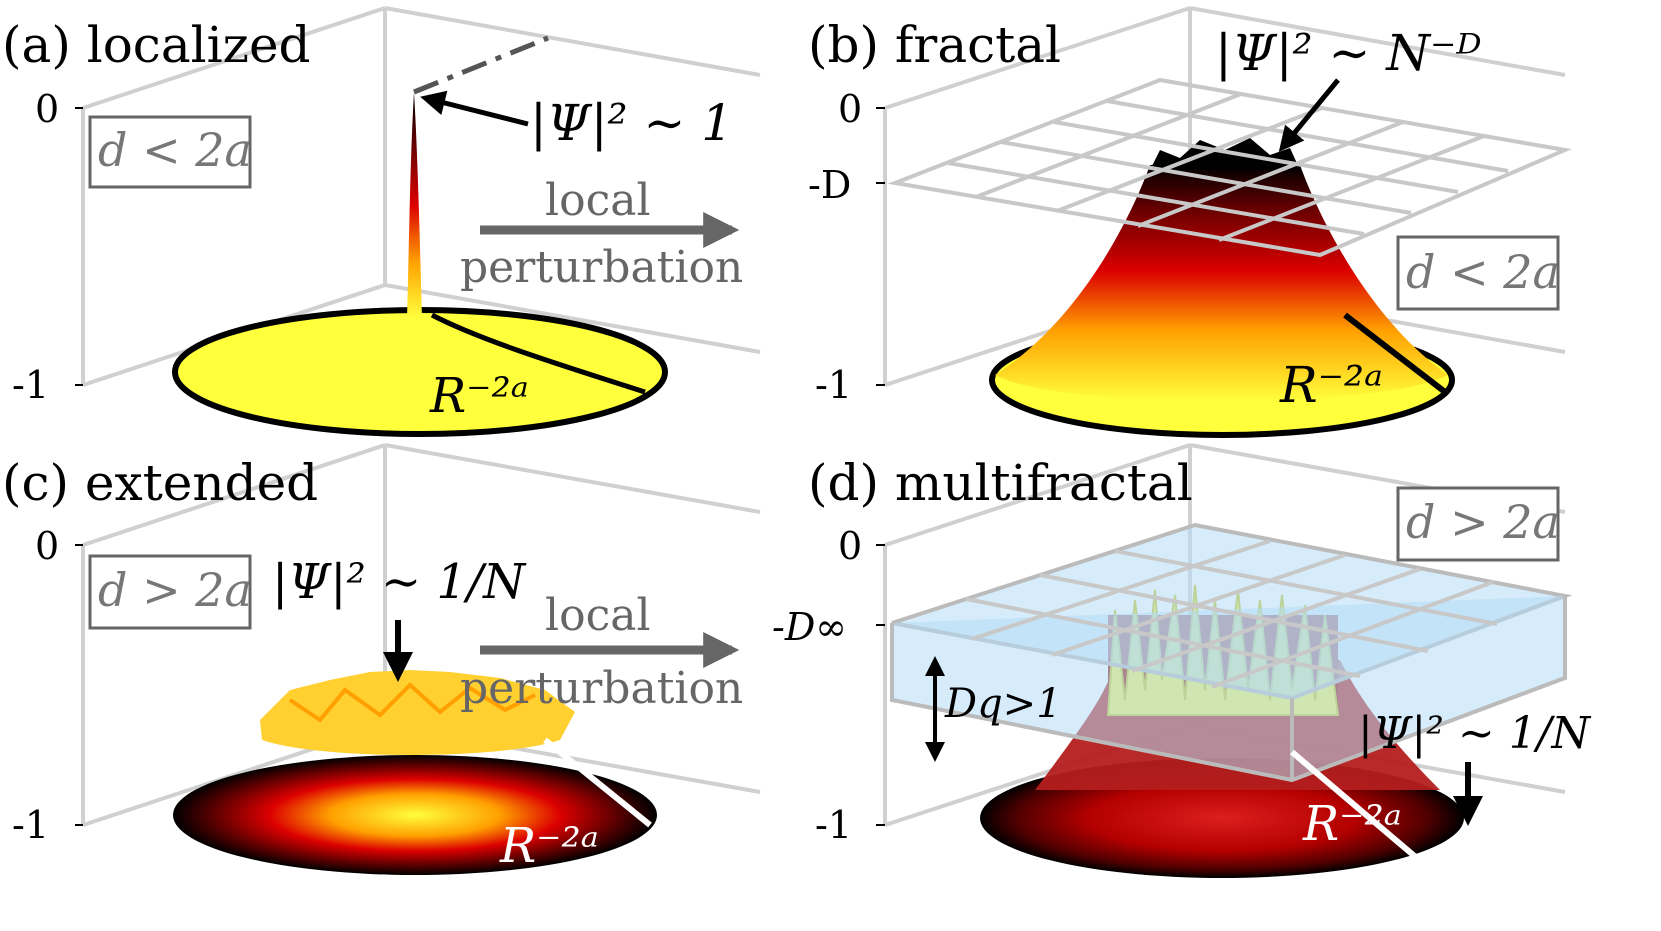 This screenshot has height=931, width=1661. What do you see at coordinates (850, 109) in the screenshot?
I see `panel-b-tick-top: 0` at bounding box center [850, 109].